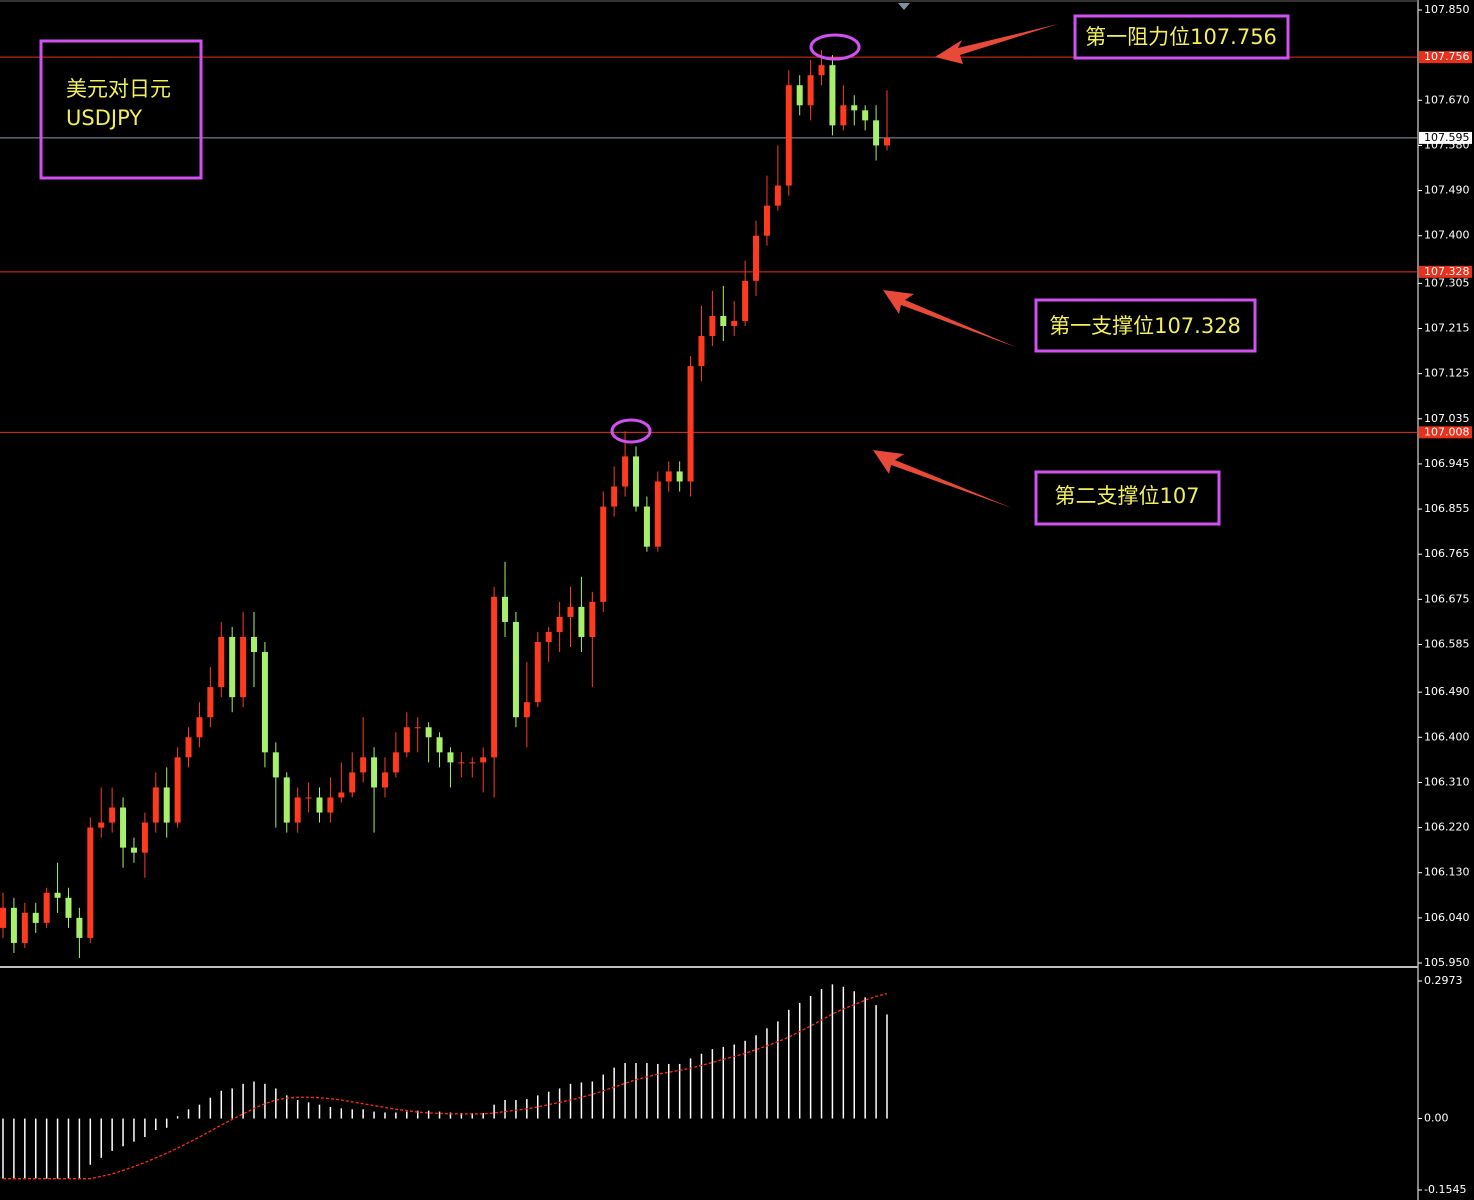  Describe the element at coordinates (445, 1082) in the screenshot. I see `macd` at that location.